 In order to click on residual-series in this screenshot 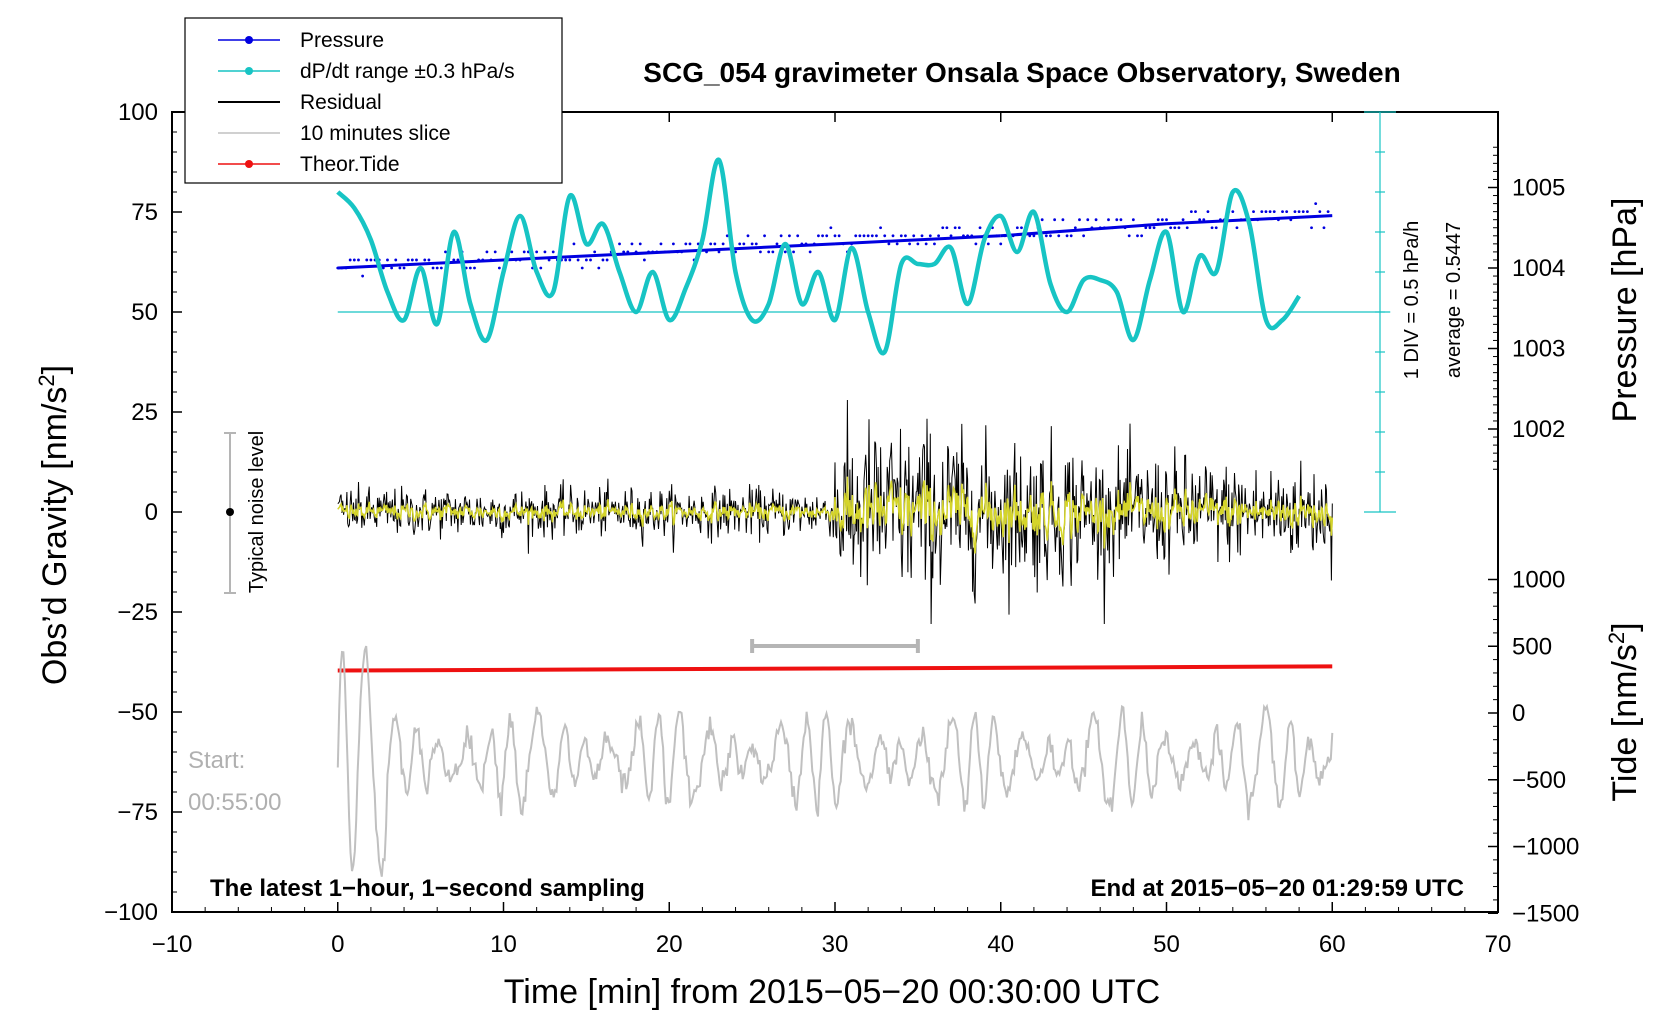, I will do `click(835, 512)`.